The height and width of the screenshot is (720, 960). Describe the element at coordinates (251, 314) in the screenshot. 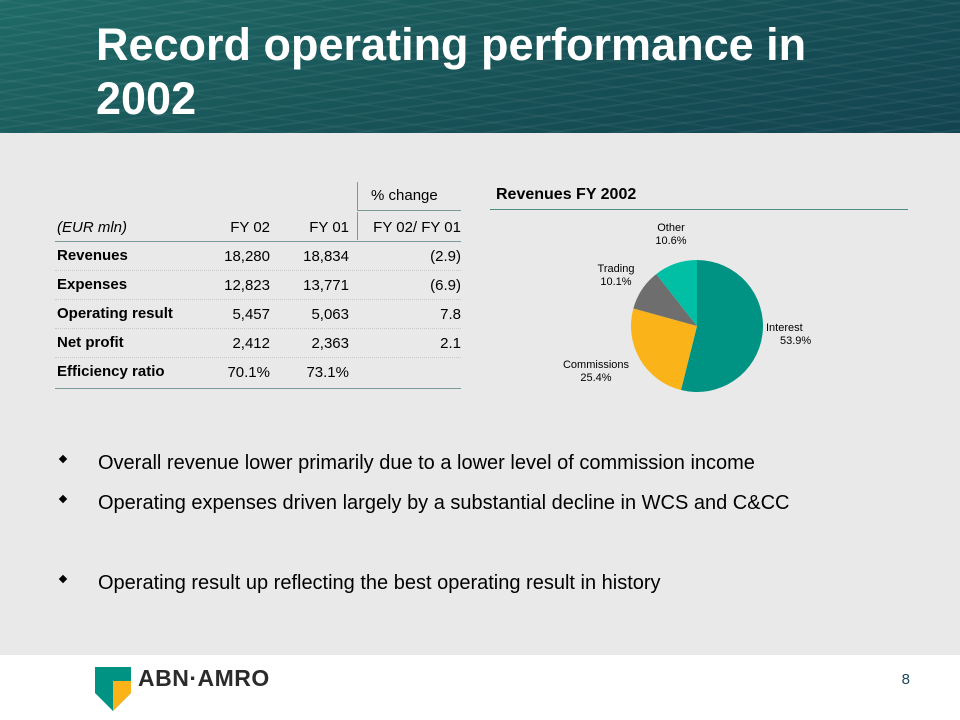

I see `table-cell: 5,457` at that location.